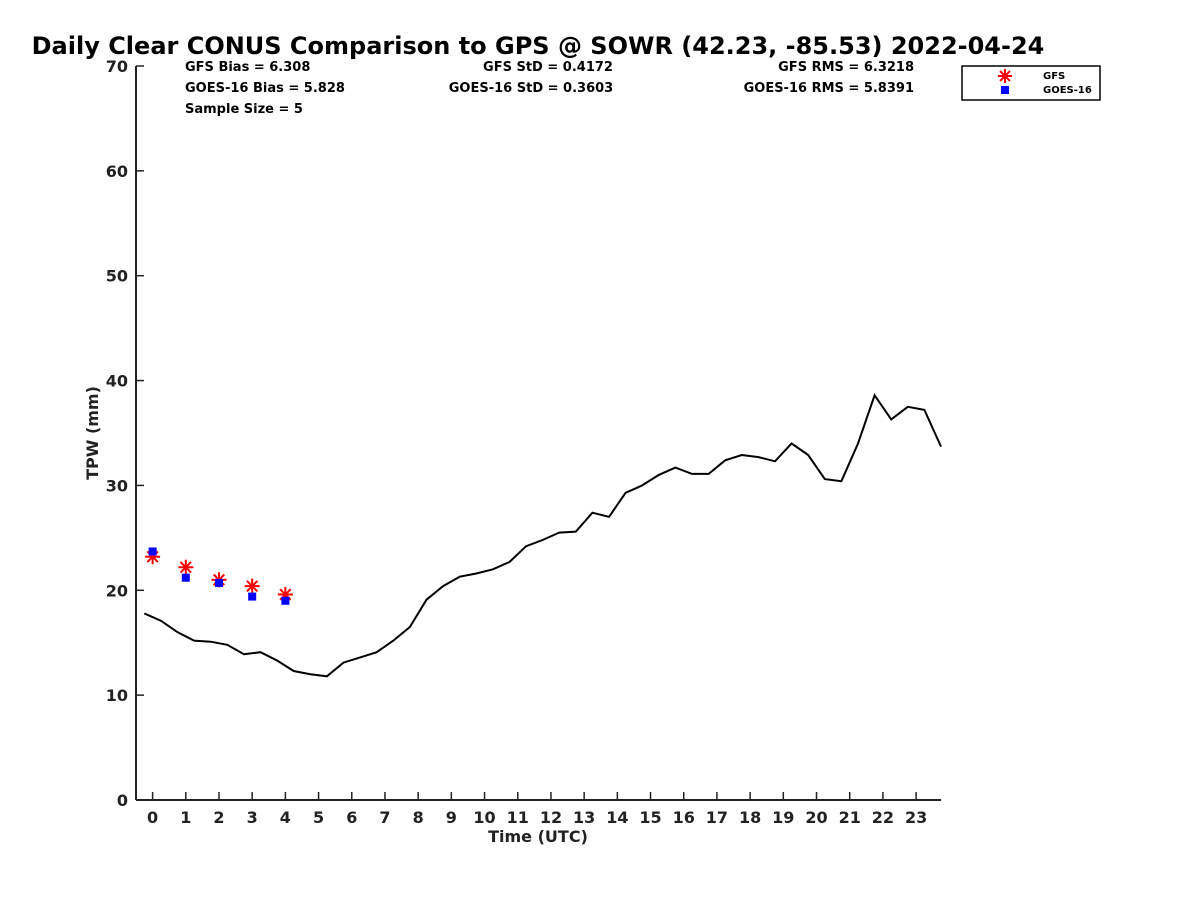 Image resolution: width=1200 pixels, height=900 pixels. Describe the element at coordinates (548, 67) in the screenshot. I see `stat-gfs-std: GFS StD = 0.4172` at that location.